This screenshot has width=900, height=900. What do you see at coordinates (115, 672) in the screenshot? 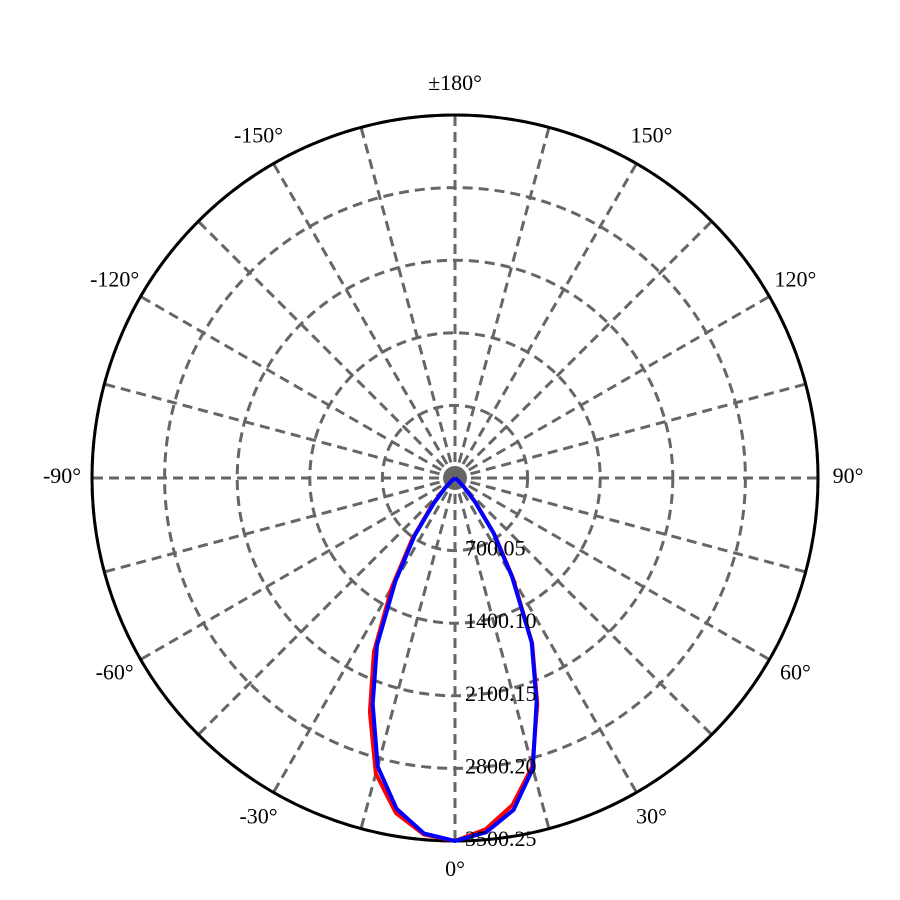
I see `angle-tick-label: -60°` at bounding box center [115, 672].